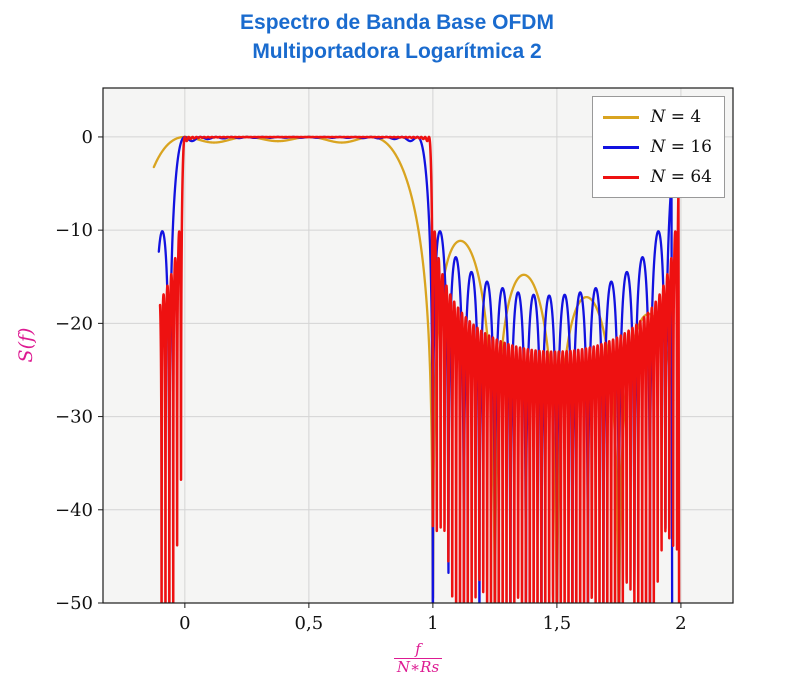  What do you see at coordinates (557, 623) in the screenshot?
I see `x-tick-label: 1,5` at bounding box center [557, 623].